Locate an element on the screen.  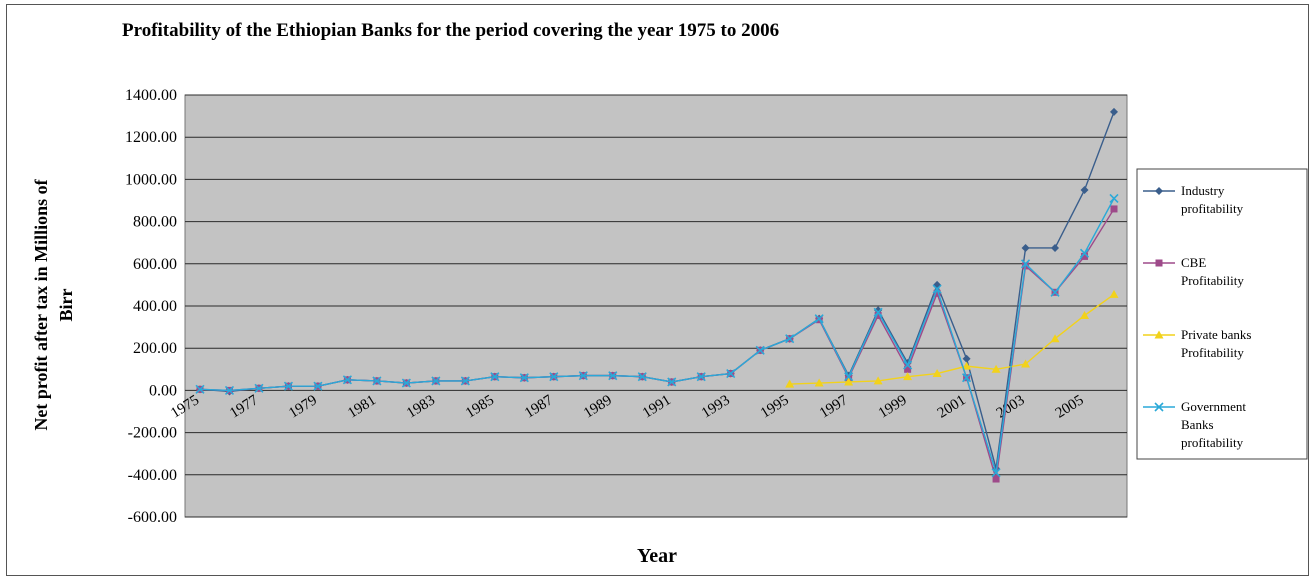
legend-label: Private banks is located at coordinates (1216, 334).